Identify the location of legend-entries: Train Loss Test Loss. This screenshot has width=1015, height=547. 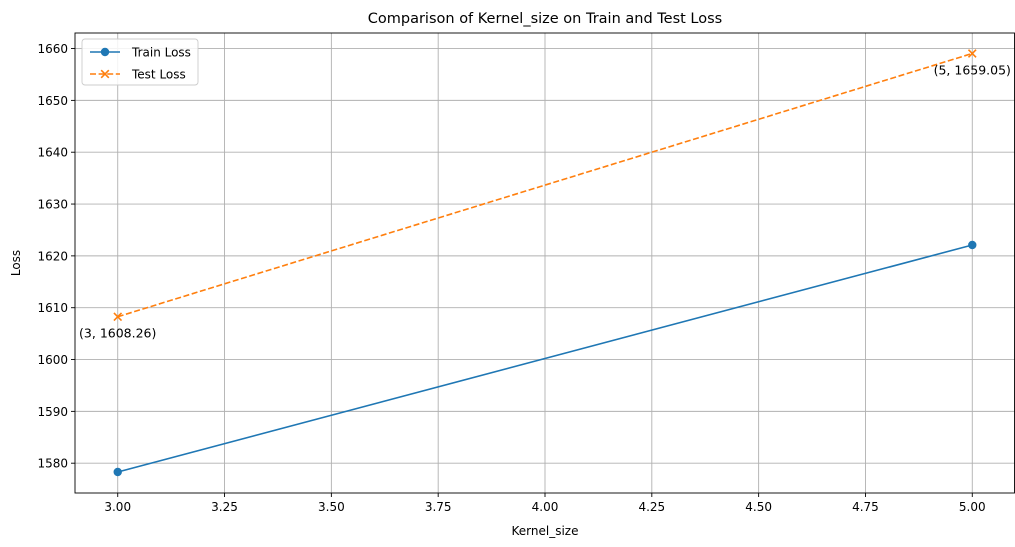
(140, 64).